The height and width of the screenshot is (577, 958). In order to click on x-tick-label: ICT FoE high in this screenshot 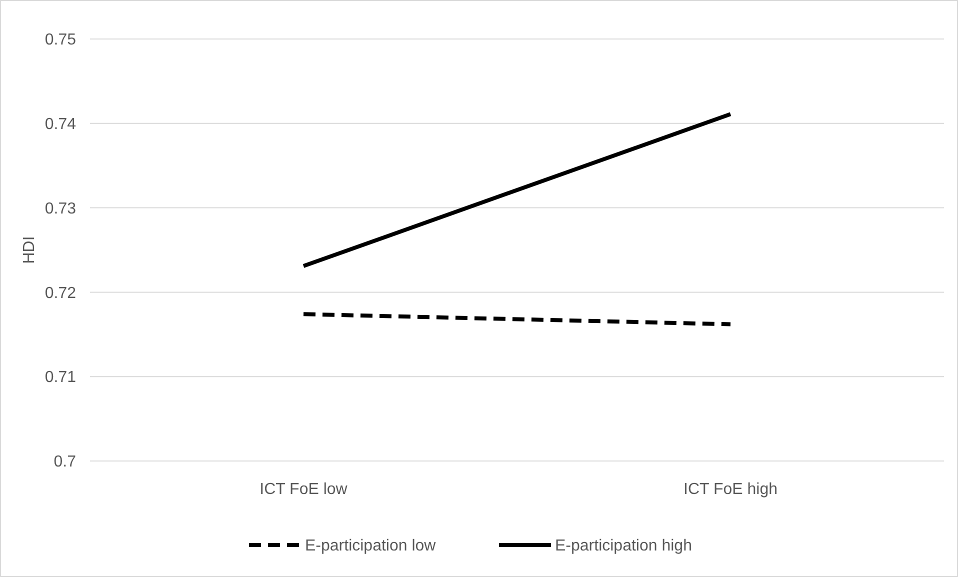, I will do `click(731, 489)`.